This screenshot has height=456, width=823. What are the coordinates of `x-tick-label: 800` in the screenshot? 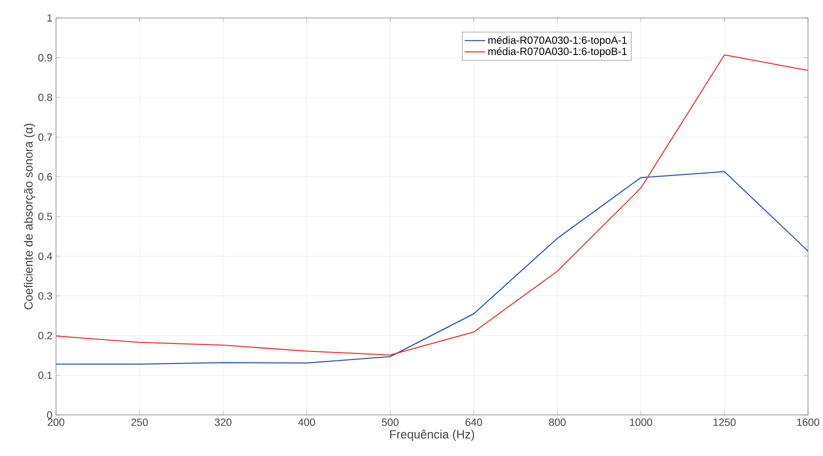 It's located at (557, 422).